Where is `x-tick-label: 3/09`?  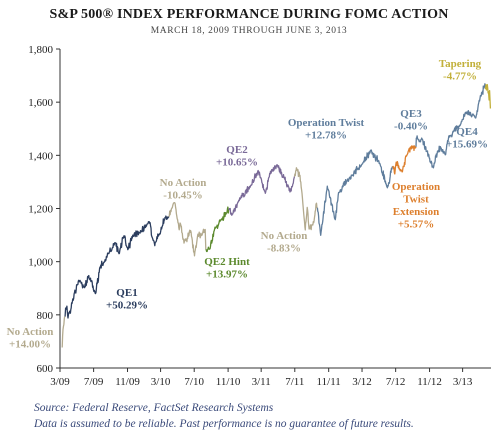 x-tick-label: 3/09 is located at coordinates (60, 382).